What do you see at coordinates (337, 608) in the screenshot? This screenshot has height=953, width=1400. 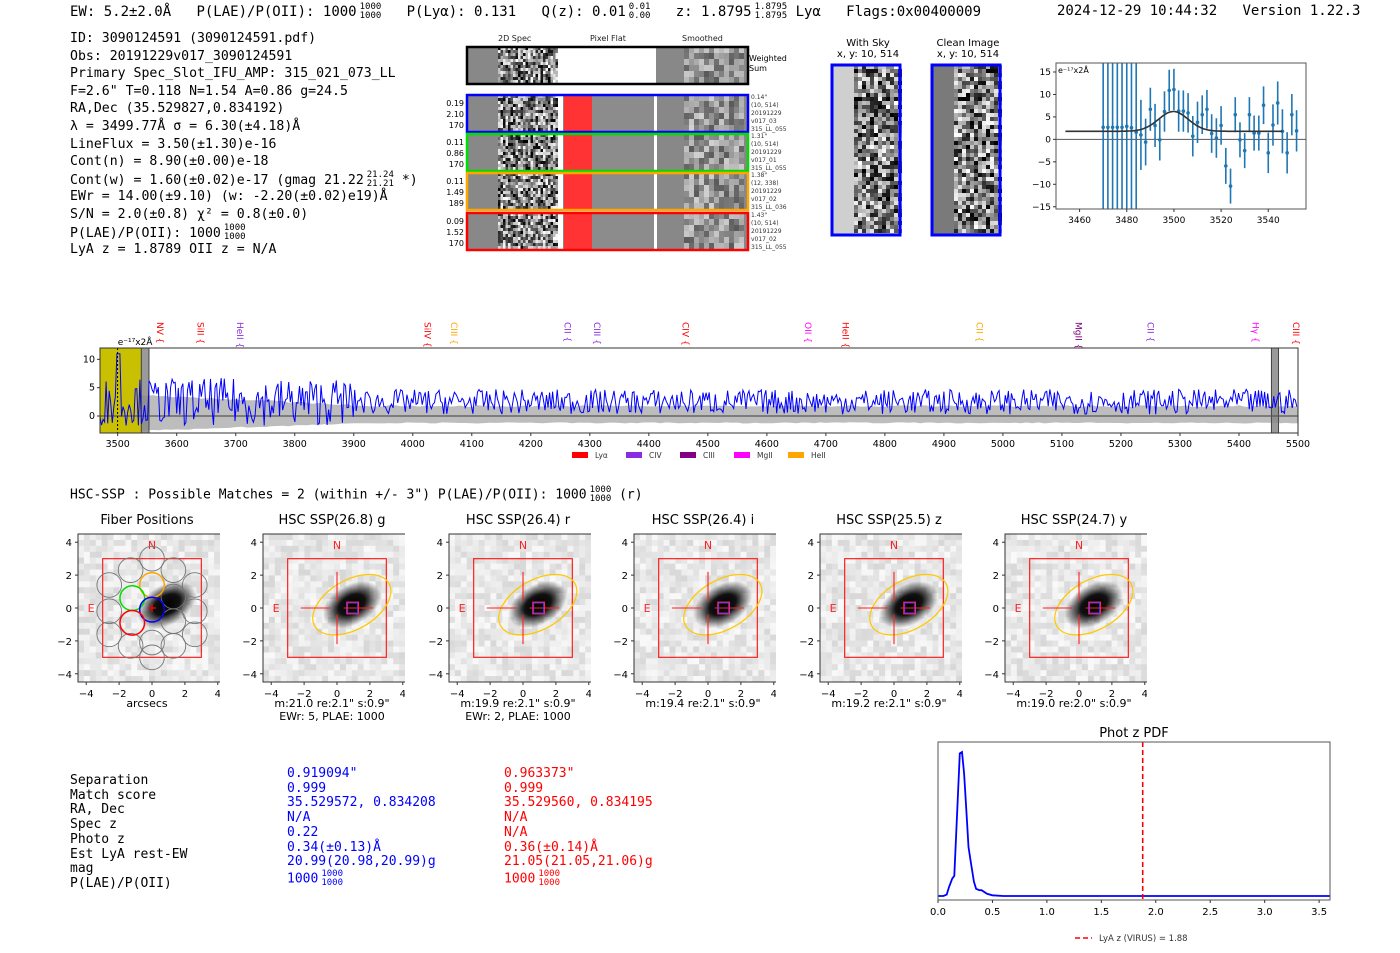 I see `search-box` at bounding box center [337, 608].